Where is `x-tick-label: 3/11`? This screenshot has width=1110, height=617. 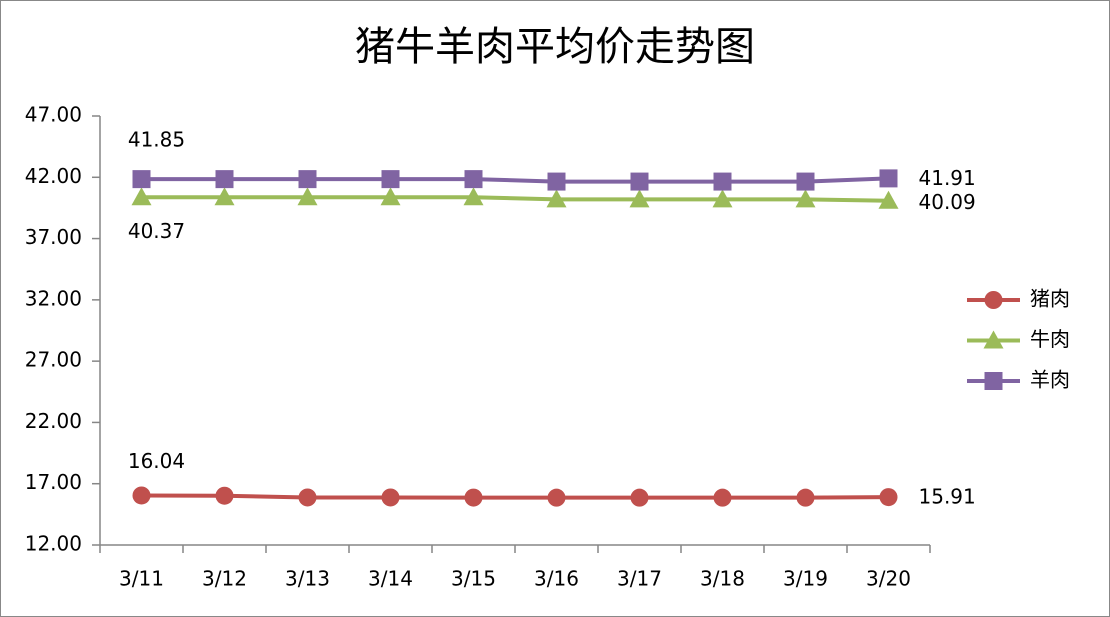 x-tick-label: 3/11 is located at coordinates (141, 579).